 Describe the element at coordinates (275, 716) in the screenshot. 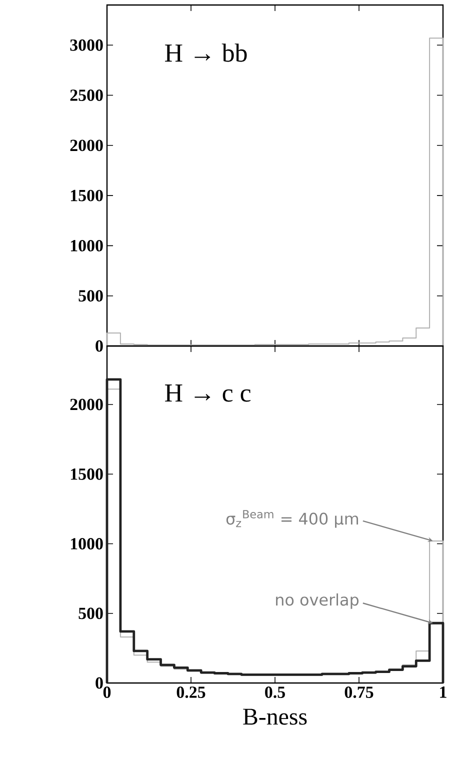

I see `x-axis-title: B-ness` at that location.